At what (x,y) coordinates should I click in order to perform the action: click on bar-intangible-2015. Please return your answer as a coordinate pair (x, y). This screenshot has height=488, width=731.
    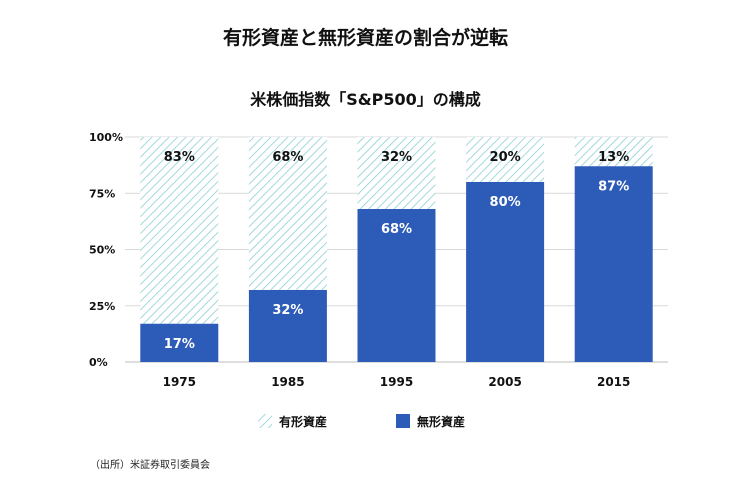
    Looking at the image, I should click on (613, 264).